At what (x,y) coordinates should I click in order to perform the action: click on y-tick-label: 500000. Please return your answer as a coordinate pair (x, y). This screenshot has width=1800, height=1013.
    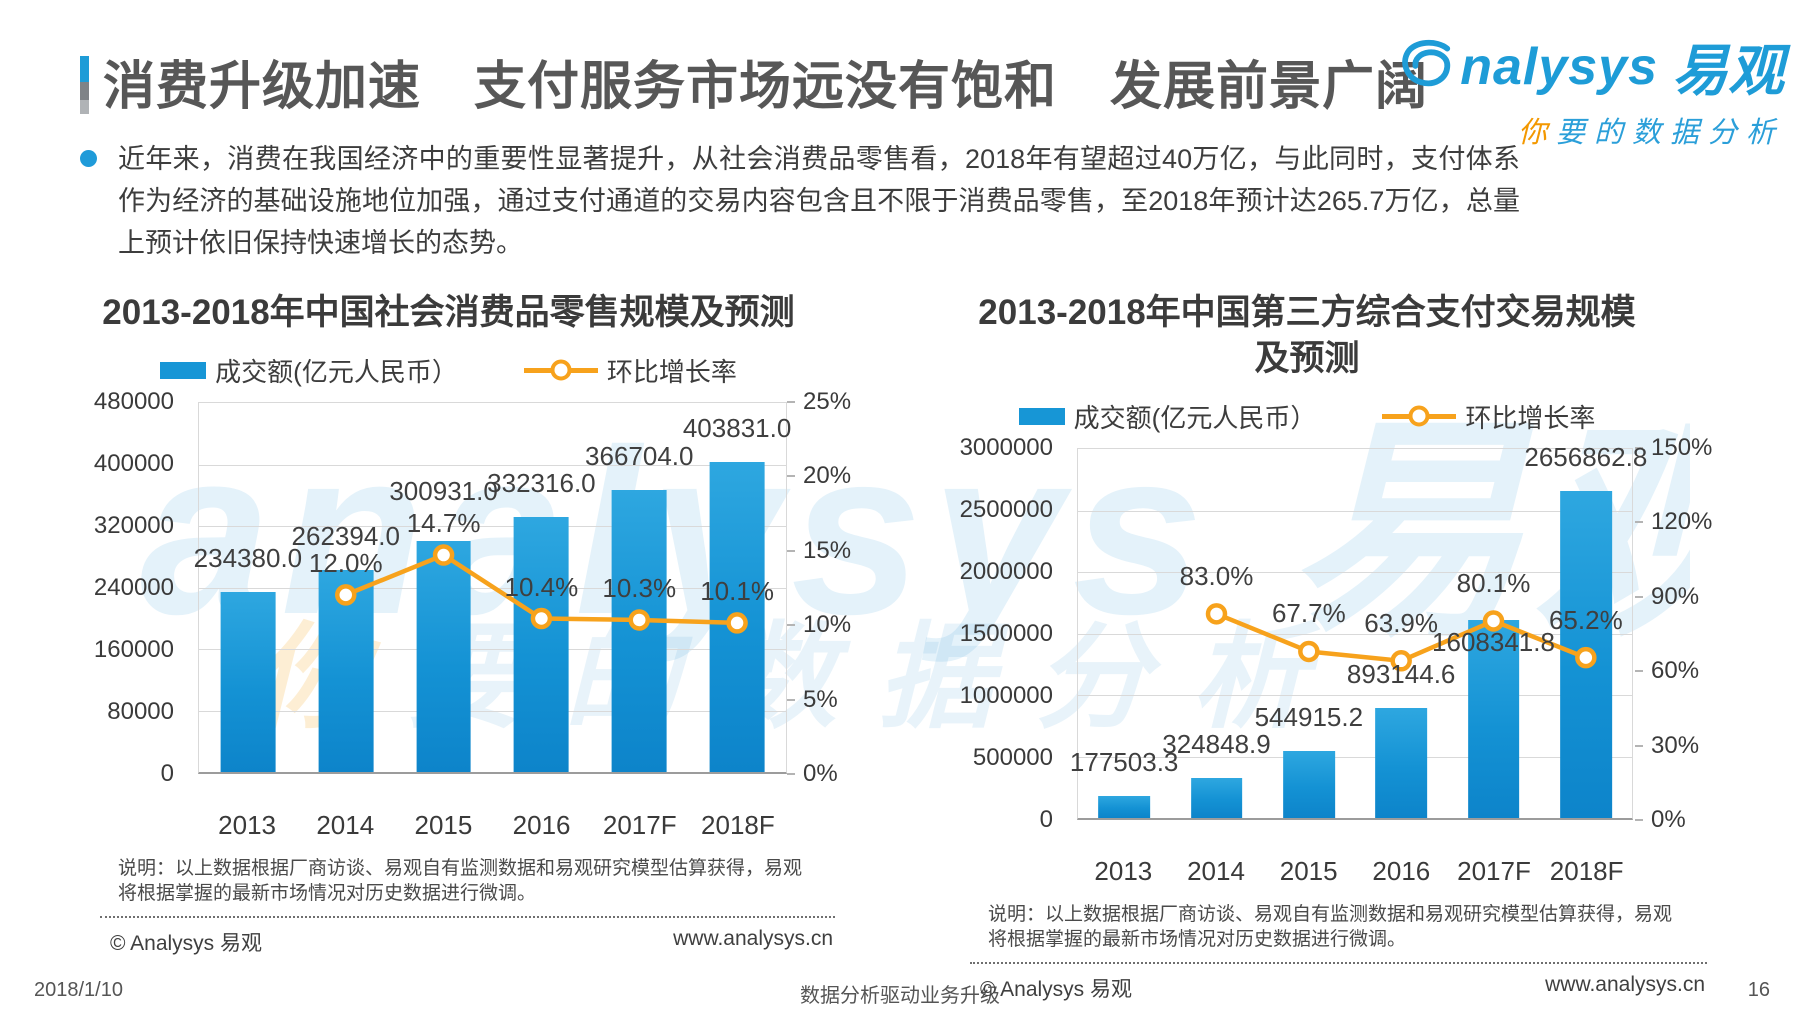
    Looking at the image, I should click on (1012, 757).